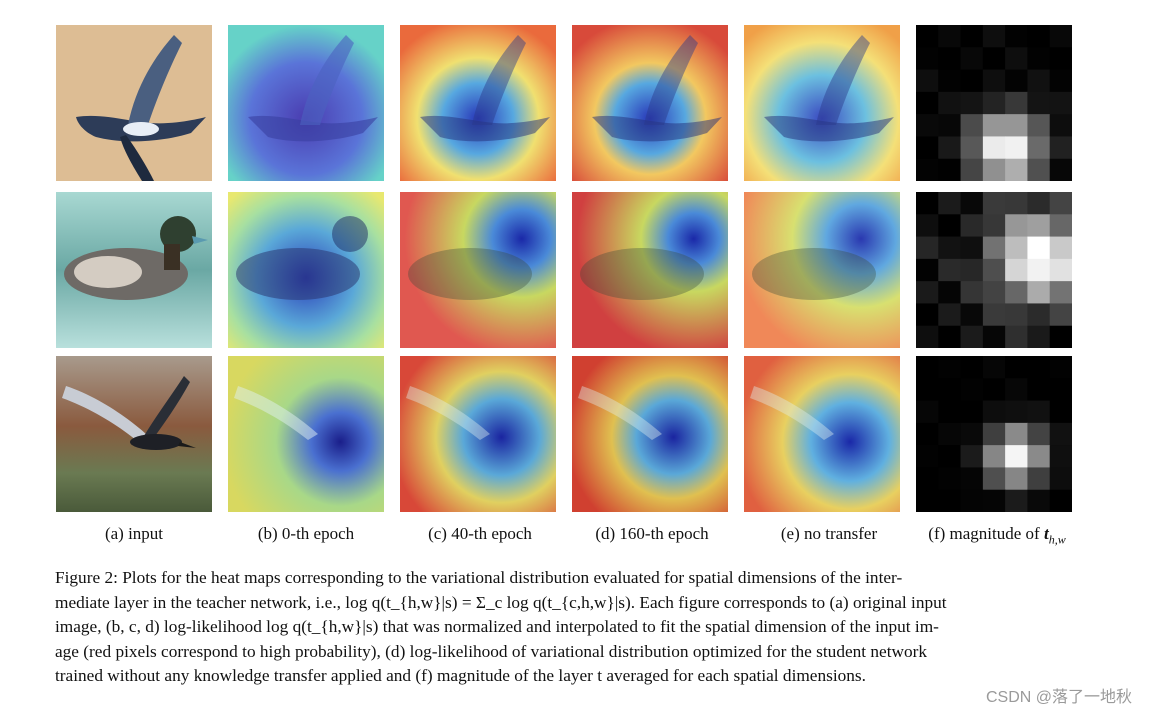  Describe the element at coordinates (134, 103) in the screenshot. I see `row1-input-image` at that location.